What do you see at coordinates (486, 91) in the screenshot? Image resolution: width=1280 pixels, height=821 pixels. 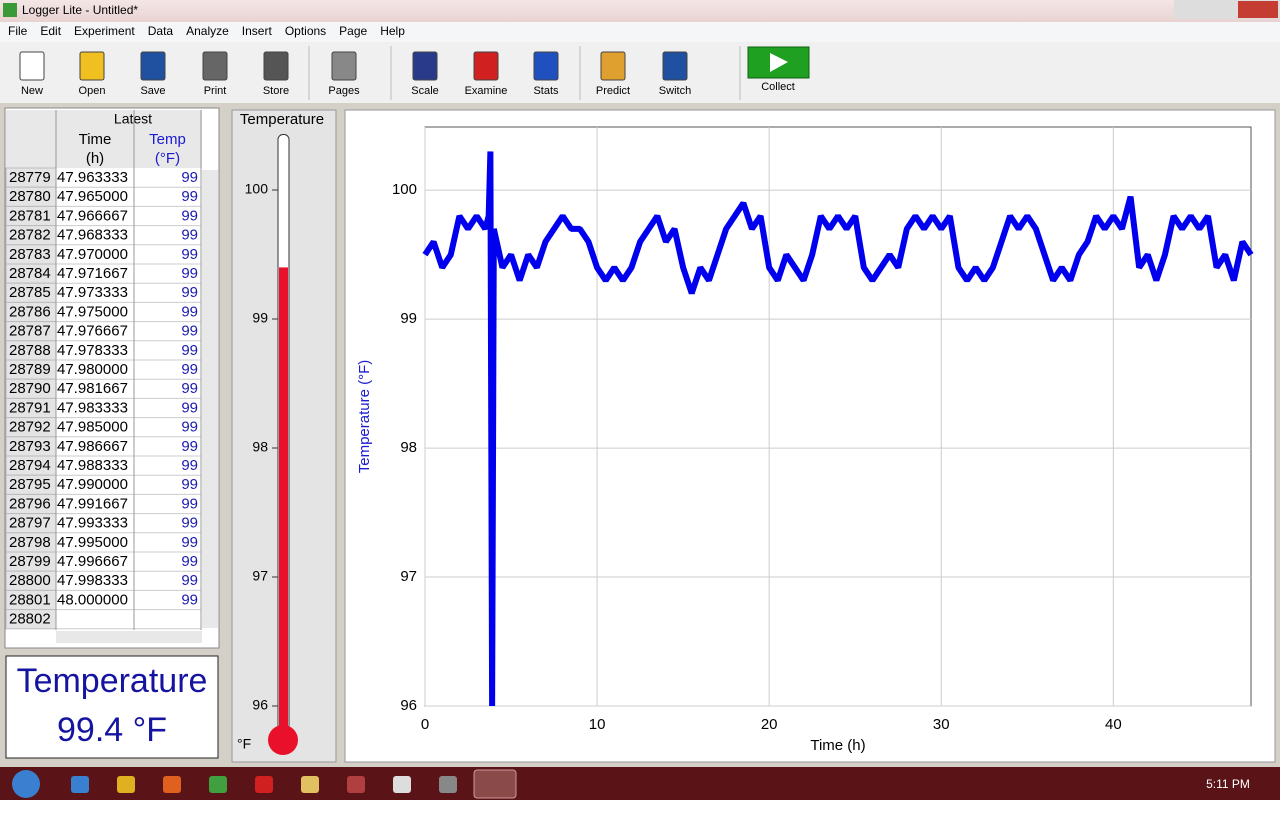 I see `toolbar-button: Examine` at bounding box center [486, 91].